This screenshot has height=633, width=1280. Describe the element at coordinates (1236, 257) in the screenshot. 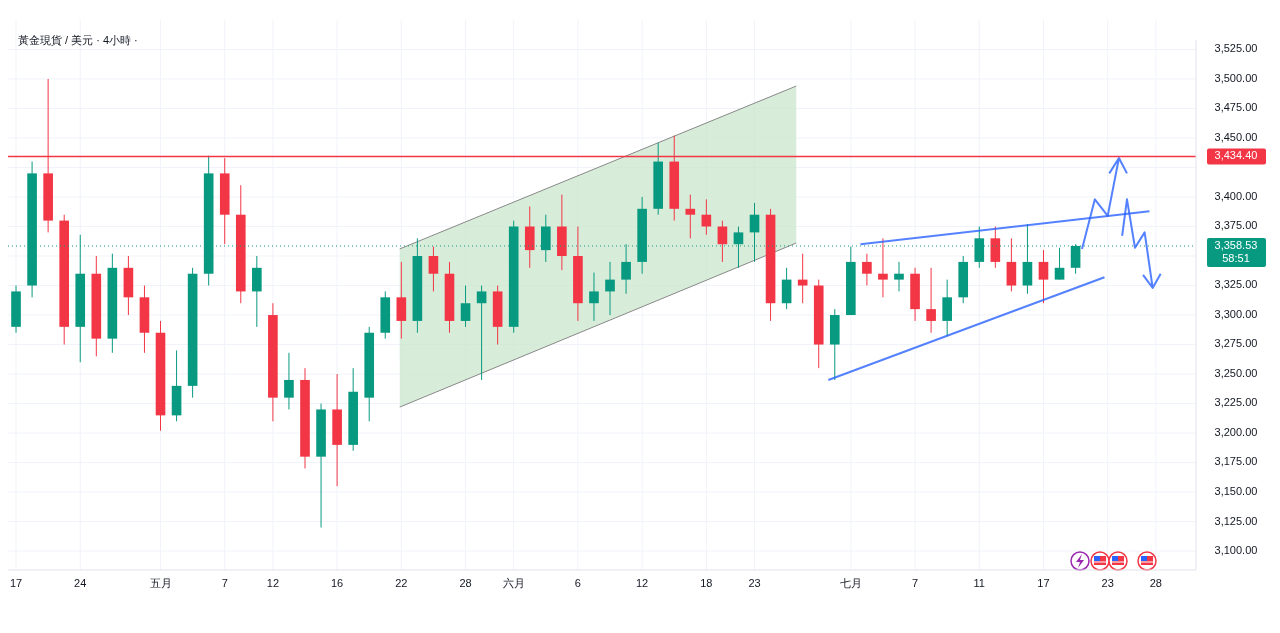

I see `text: 58:51` at that location.